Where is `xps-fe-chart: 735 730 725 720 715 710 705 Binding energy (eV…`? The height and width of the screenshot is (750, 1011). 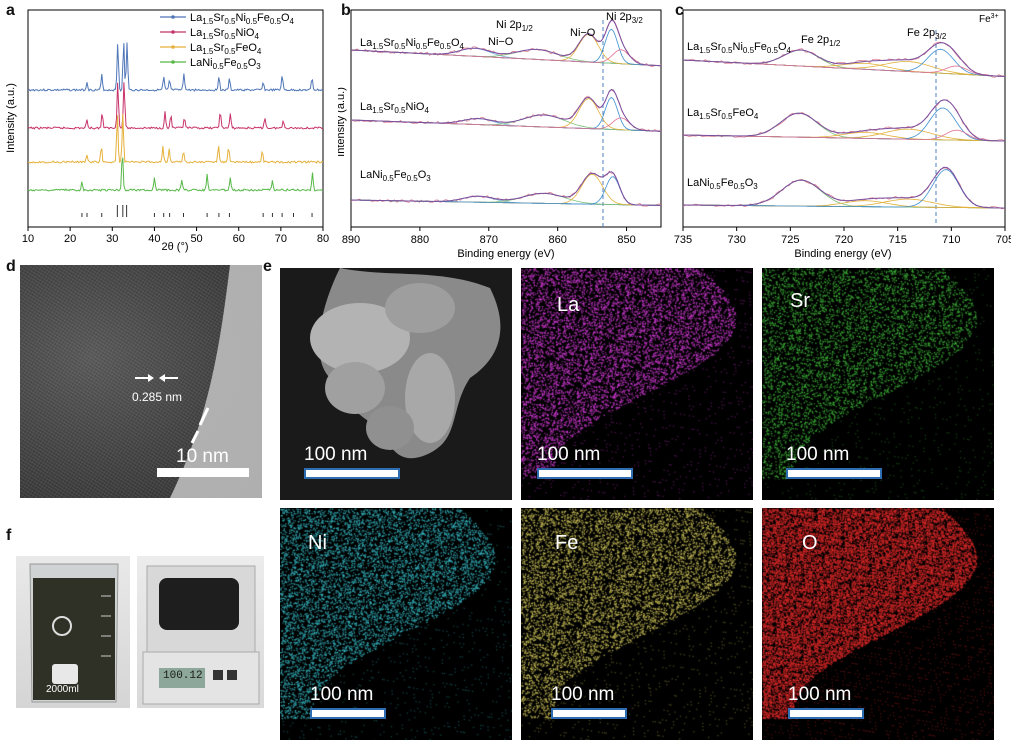
xps-fe-chart: 735 730 725 720 715 710 705 Binding energy (eV… is located at coordinates (842, 134).